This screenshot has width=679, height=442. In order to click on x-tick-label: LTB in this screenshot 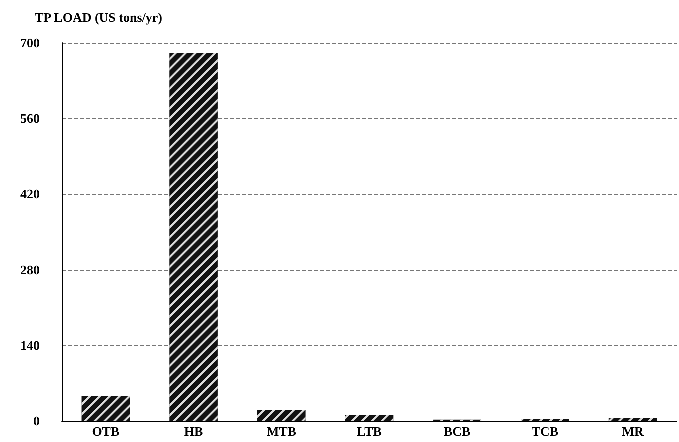, I will do `click(369, 431)`.